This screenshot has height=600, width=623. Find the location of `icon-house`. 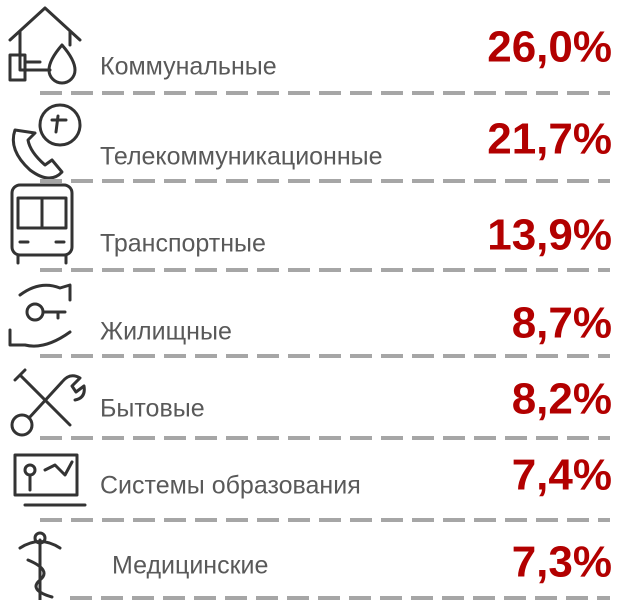

icon-house is located at coordinates (45, 45).